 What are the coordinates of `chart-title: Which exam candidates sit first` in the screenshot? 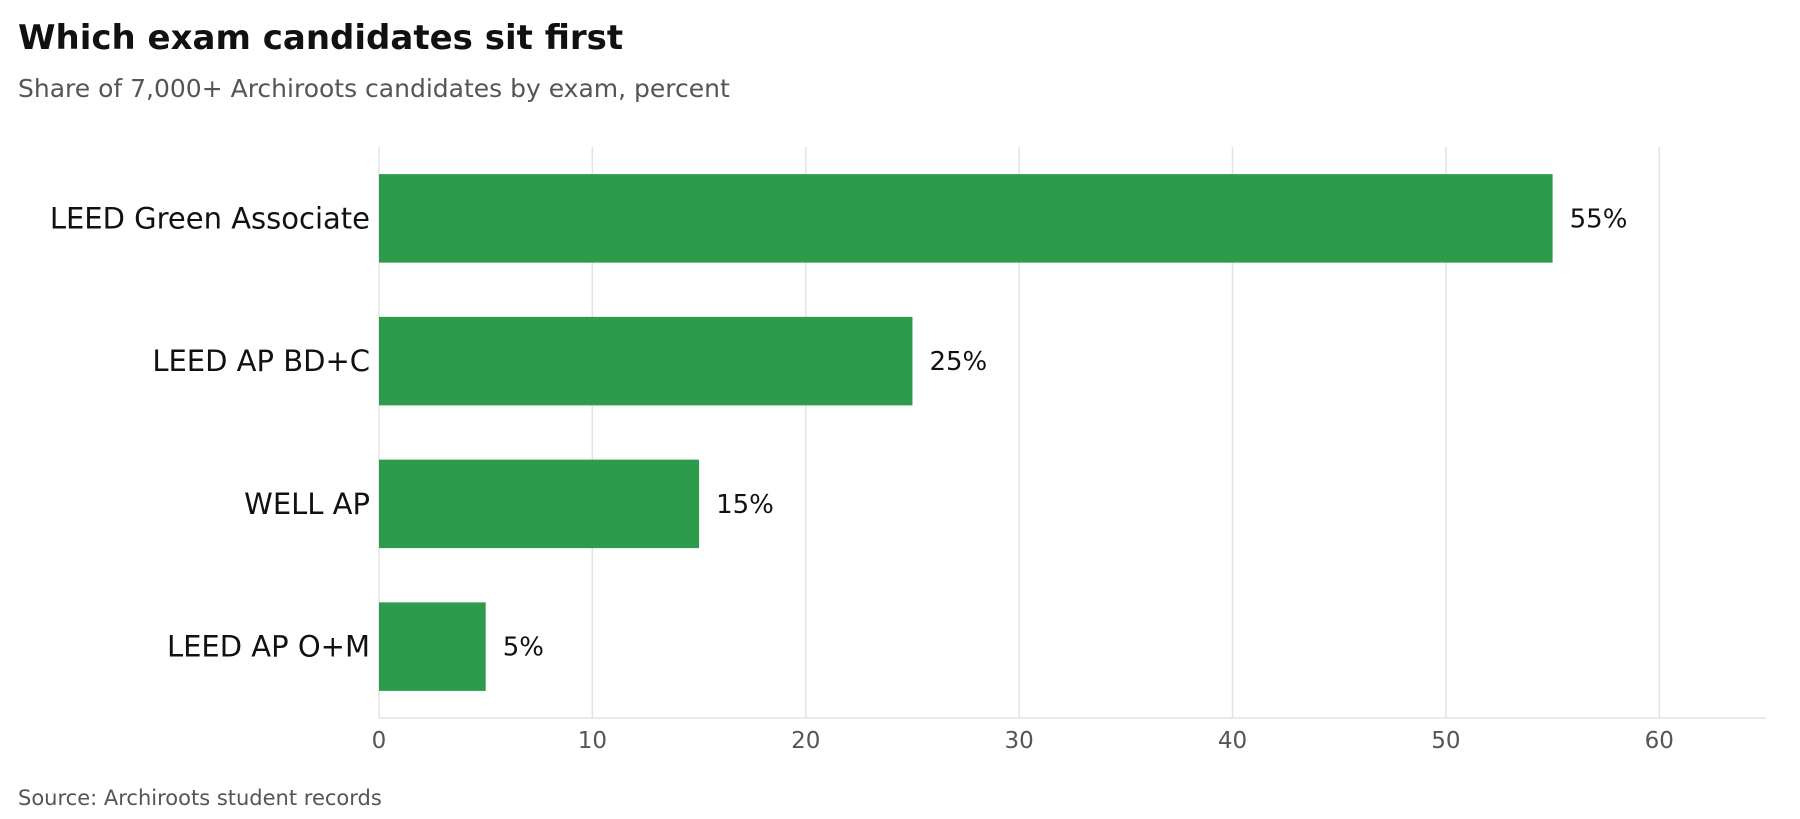 It's located at (321, 38).